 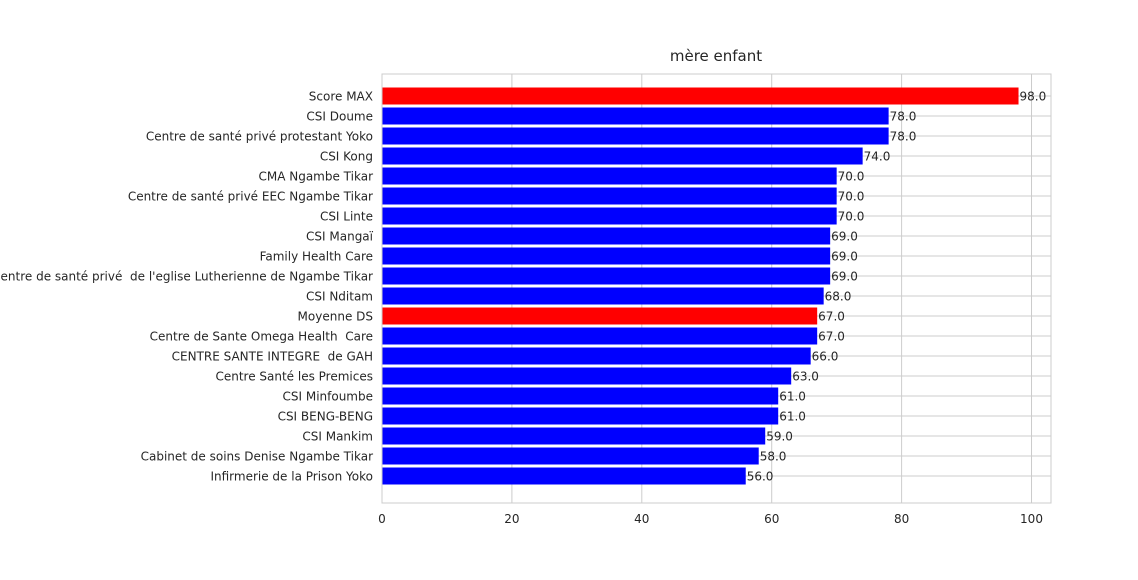 What do you see at coordinates (337, 437) in the screenshot?
I see `category-label: CSI Mankim` at bounding box center [337, 437].